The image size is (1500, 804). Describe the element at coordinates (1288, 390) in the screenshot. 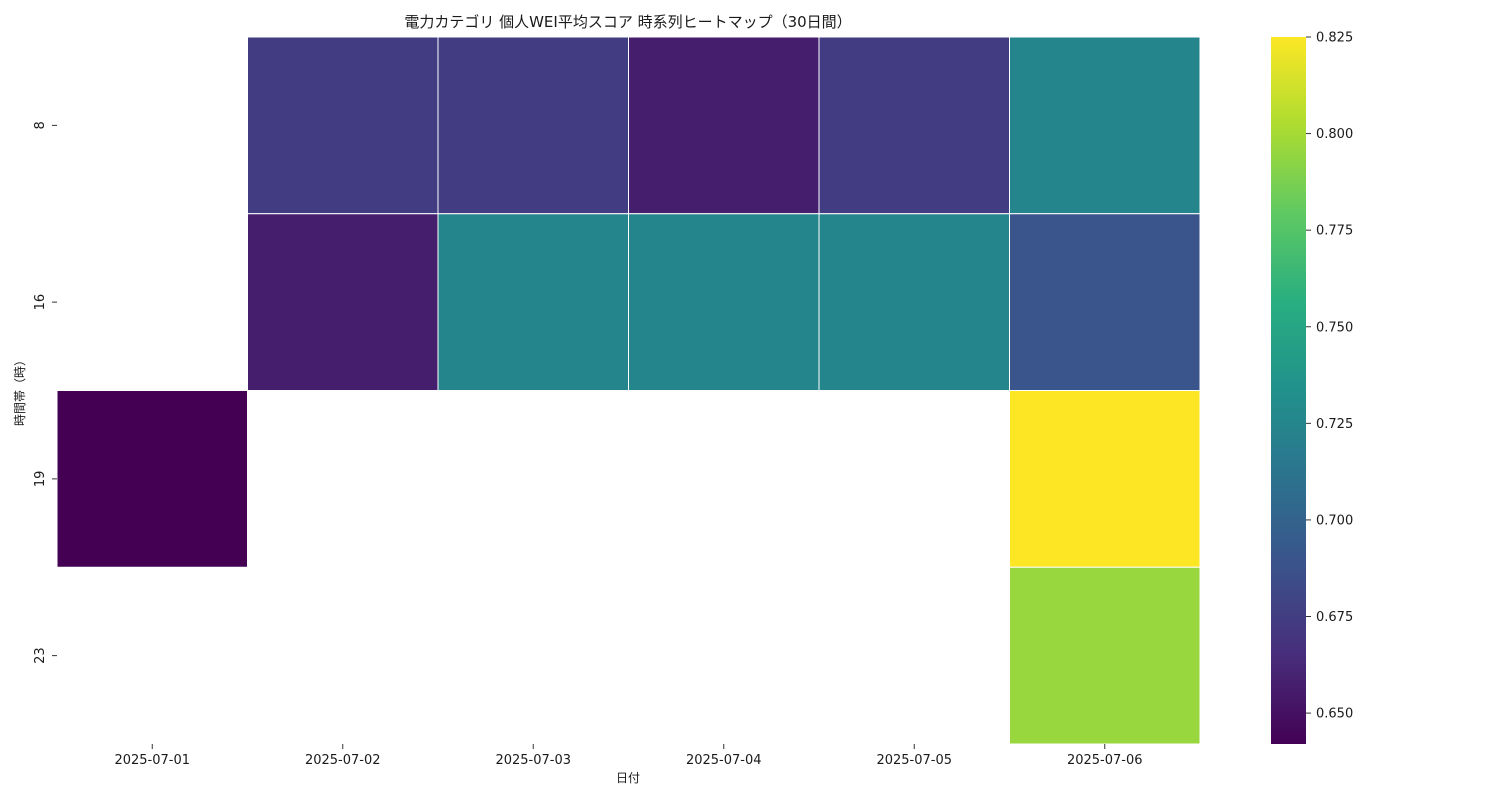

I see `colorbar` at that location.